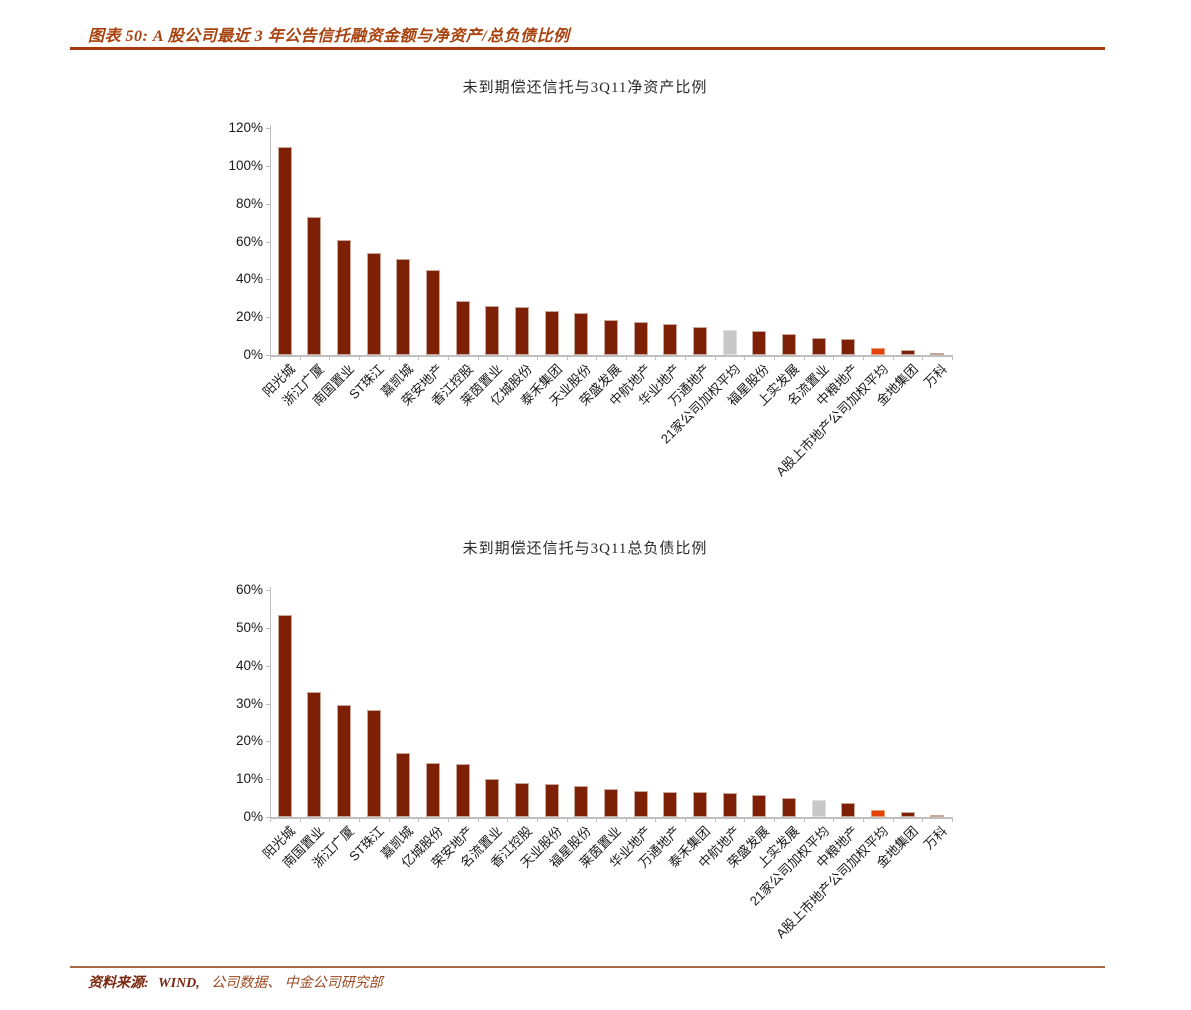 This screenshot has height=1010, width=1191. What do you see at coordinates (587, 48) in the screenshot?
I see `header-rule` at bounding box center [587, 48].